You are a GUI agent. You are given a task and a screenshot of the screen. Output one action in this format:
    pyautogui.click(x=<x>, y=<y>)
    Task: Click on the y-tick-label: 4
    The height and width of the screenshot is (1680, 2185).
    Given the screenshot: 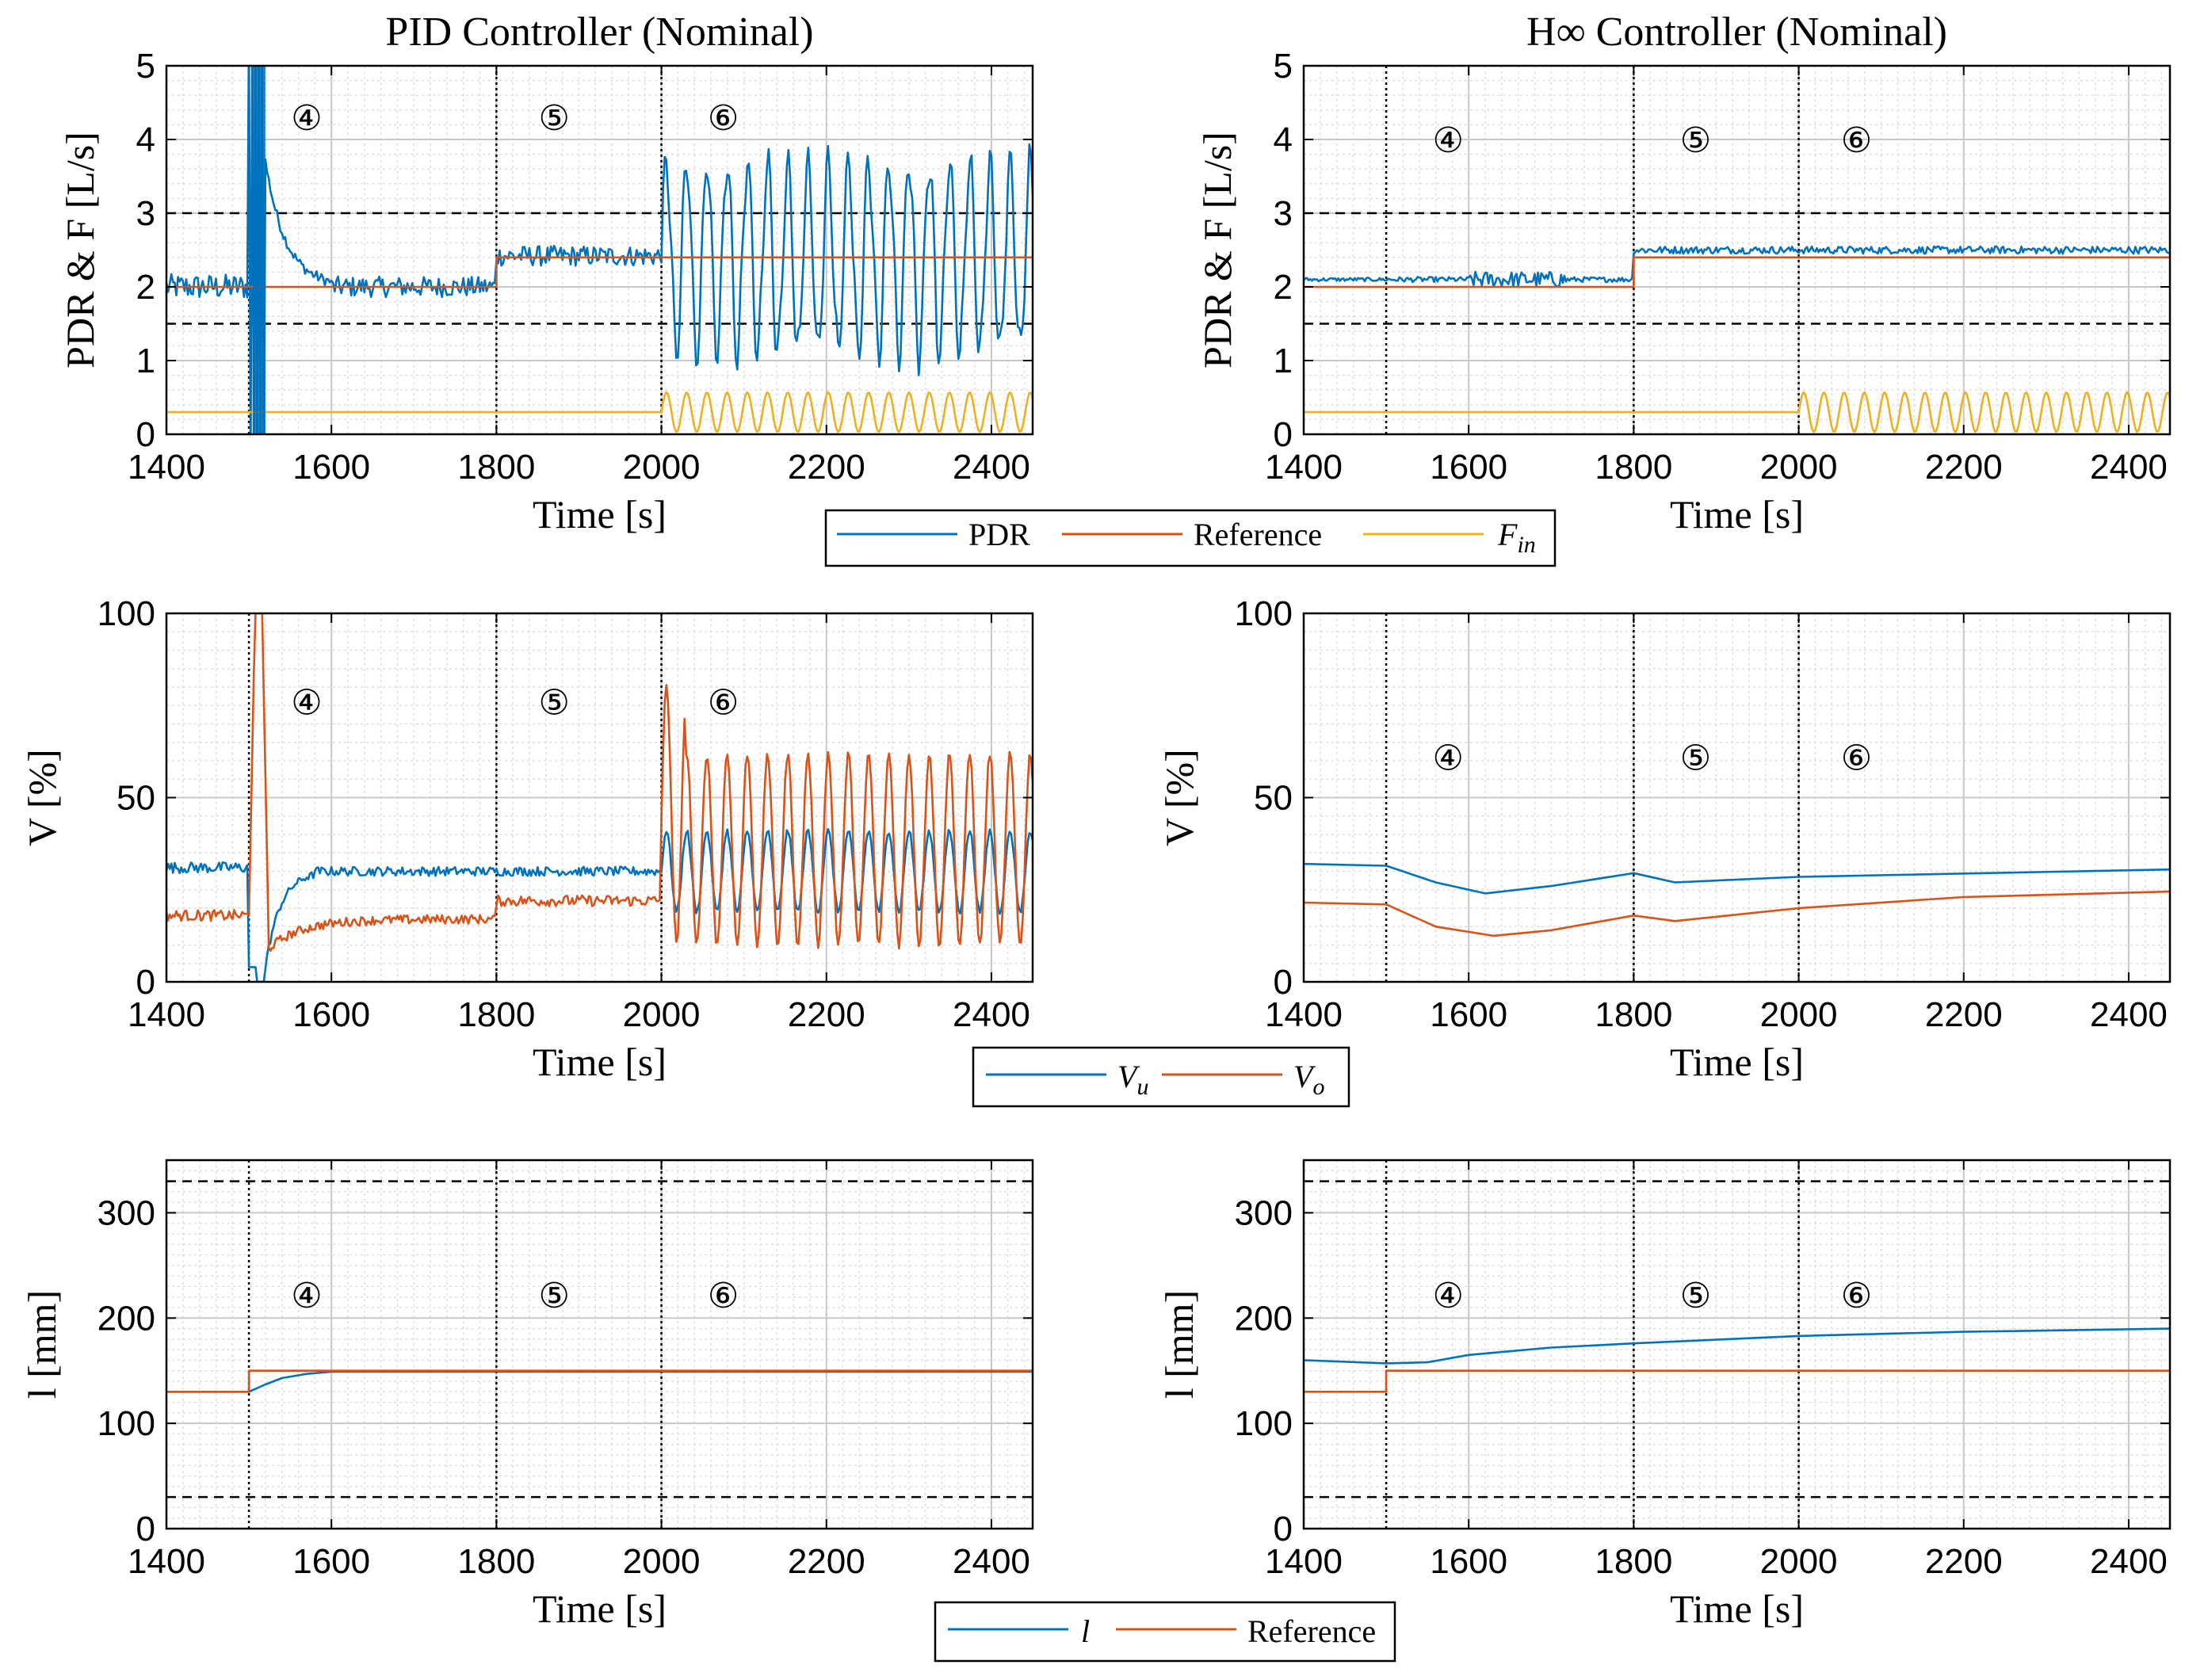 What is the action you would take?
    pyautogui.click(x=1283, y=139)
    